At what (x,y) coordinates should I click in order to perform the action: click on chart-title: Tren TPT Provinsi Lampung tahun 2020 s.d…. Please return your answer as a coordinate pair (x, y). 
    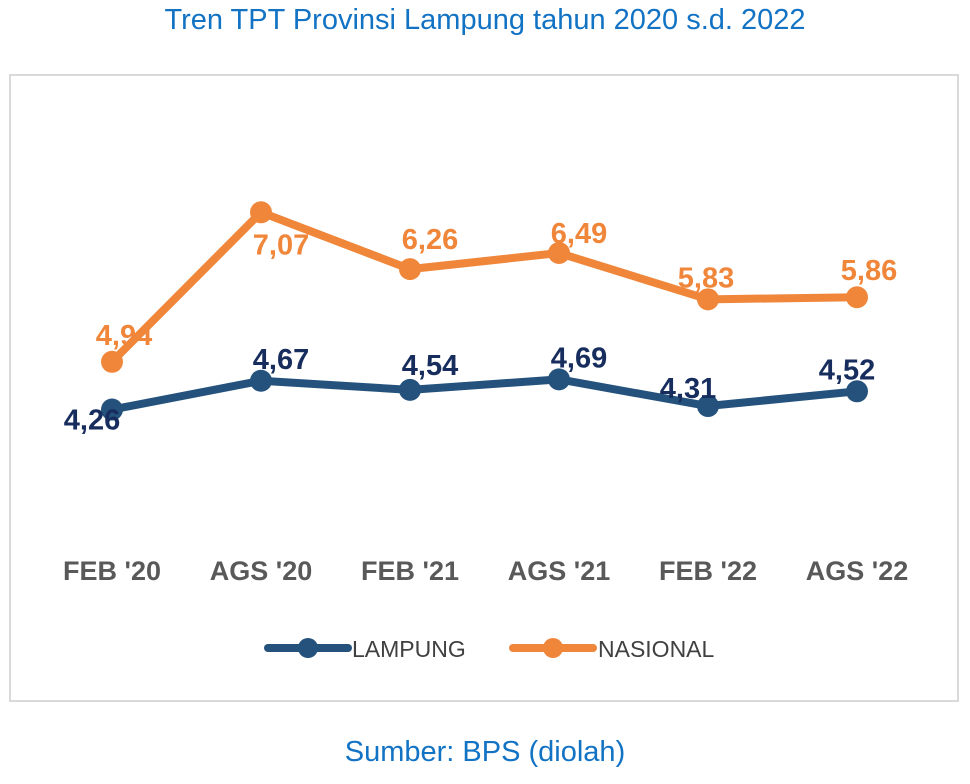
    Looking at the image, I should click on (485, 20).